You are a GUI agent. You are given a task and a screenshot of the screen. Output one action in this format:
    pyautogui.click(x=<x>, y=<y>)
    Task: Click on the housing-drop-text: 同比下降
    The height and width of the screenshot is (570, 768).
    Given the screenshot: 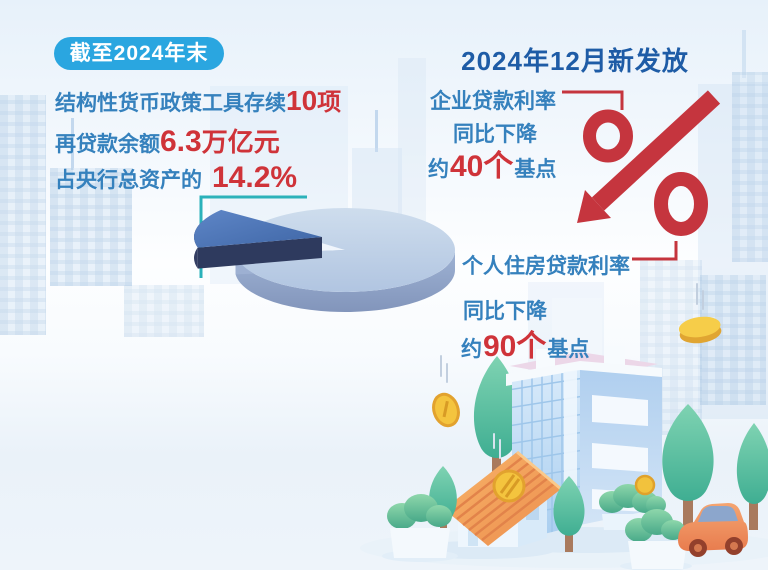 What is the action you would take?
    pyautogui.click(x=505, y=311)
    